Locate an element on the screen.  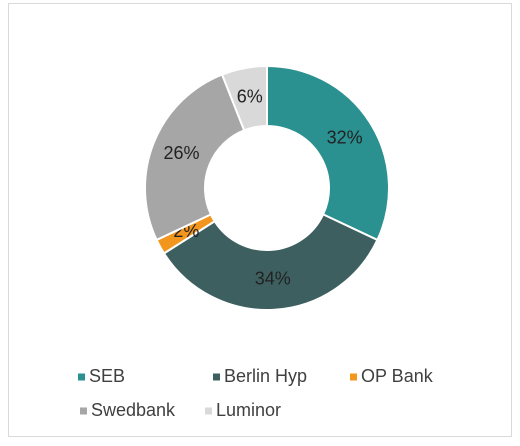
data-label: 32% is located at coordinates (345, 137).